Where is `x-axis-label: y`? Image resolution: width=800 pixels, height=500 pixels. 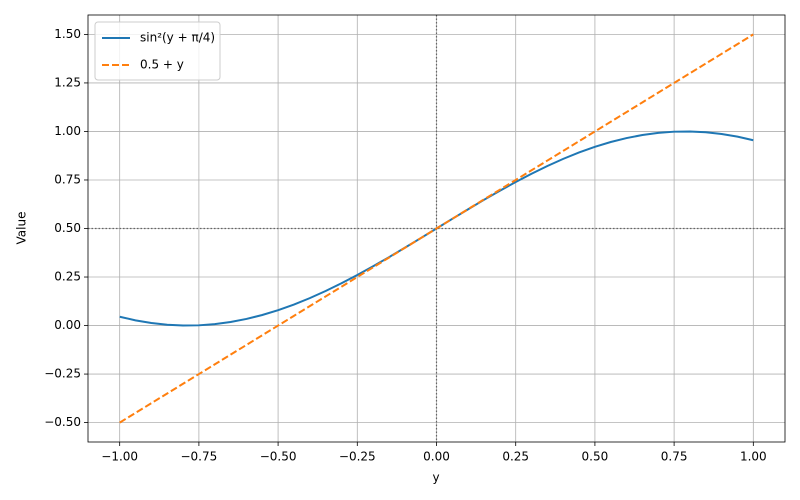 x-axis-label: y is located at coordinates (435, 478).